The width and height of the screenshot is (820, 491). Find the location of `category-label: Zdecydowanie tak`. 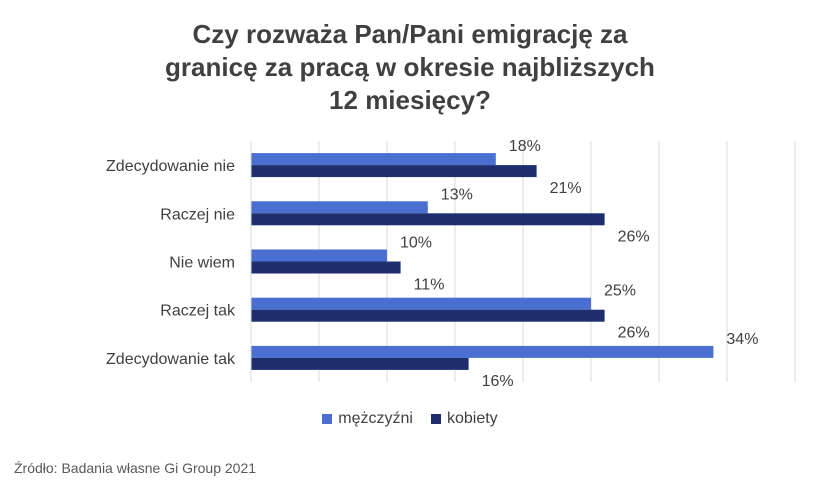

category-label: Zdecydowanie tak is located at coordinates (171, 359).